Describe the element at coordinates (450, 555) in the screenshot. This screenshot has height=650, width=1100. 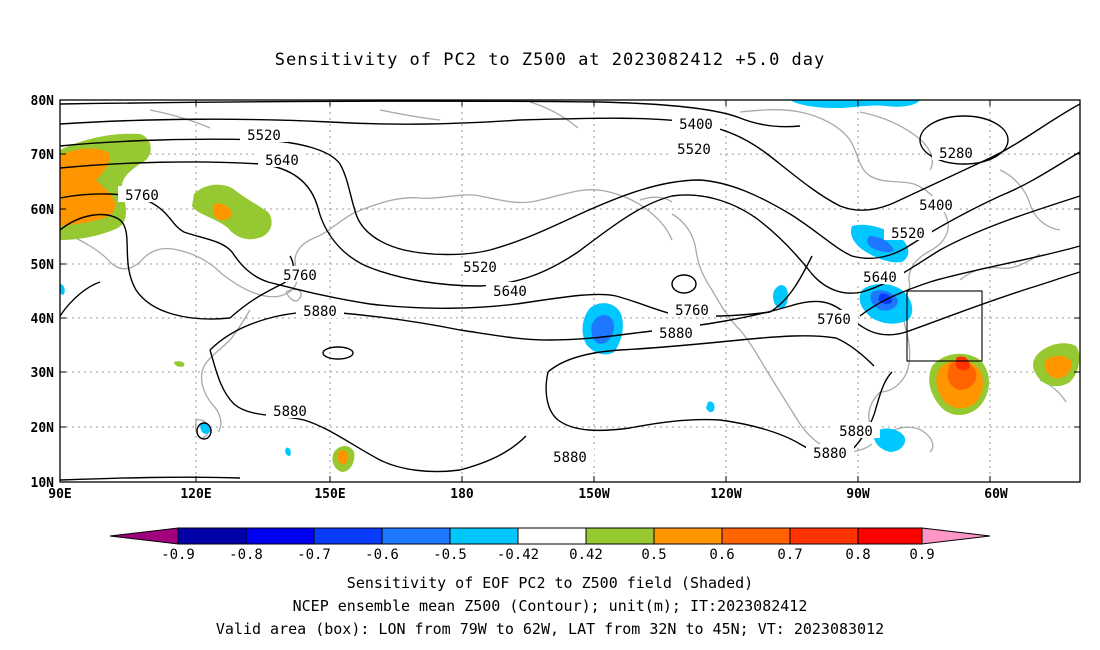
I see `colorbar-label: -0.5` at that location.